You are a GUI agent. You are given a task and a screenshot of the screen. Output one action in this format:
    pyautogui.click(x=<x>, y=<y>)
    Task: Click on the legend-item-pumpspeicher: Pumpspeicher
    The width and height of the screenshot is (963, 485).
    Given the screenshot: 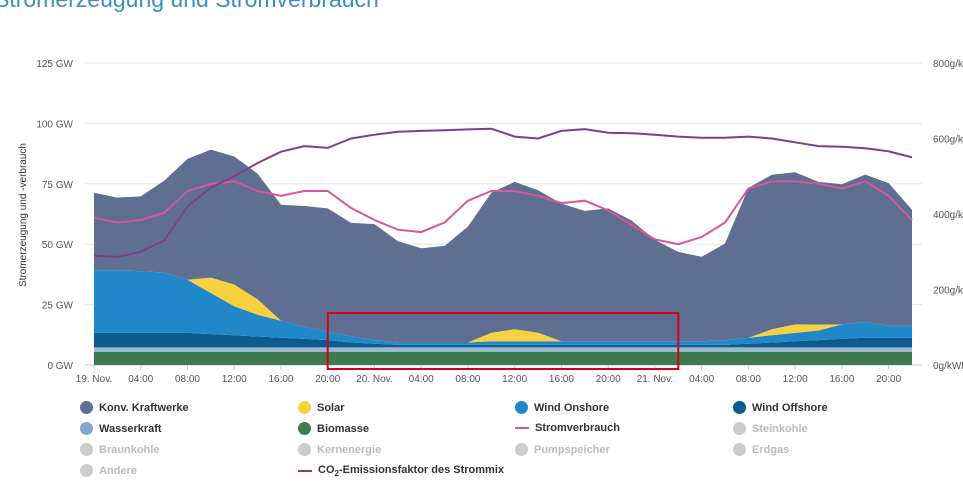 What is the action you would take?
    pyautogui.click(x=562, y=449)
    